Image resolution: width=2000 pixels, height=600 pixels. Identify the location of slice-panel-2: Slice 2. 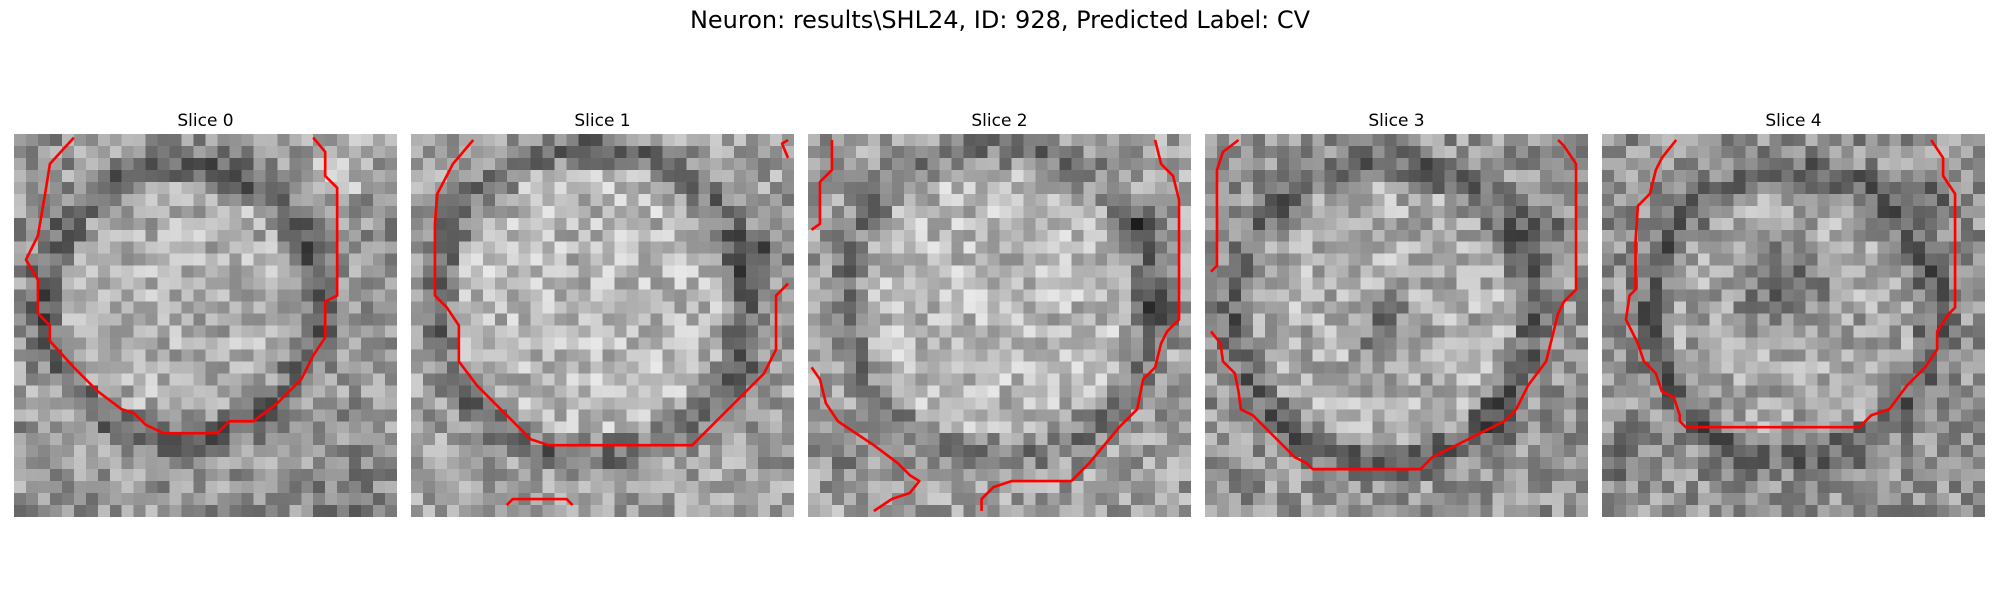
(999, 312).